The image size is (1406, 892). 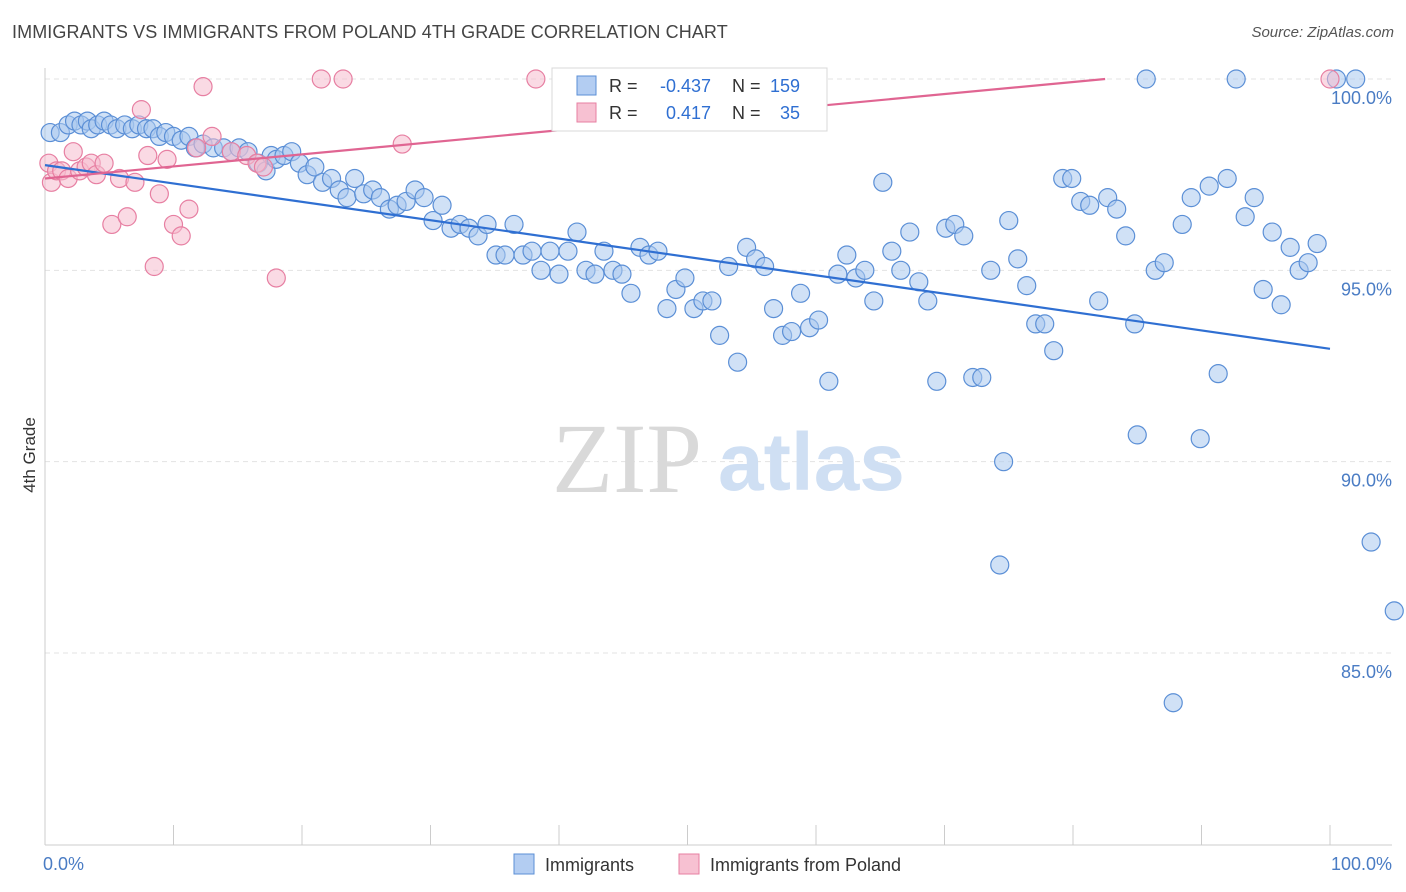 I want to click on y-tick-labels: 85.0% 90.0% 95.0% 100.0%, so click(x=1361, y=385).